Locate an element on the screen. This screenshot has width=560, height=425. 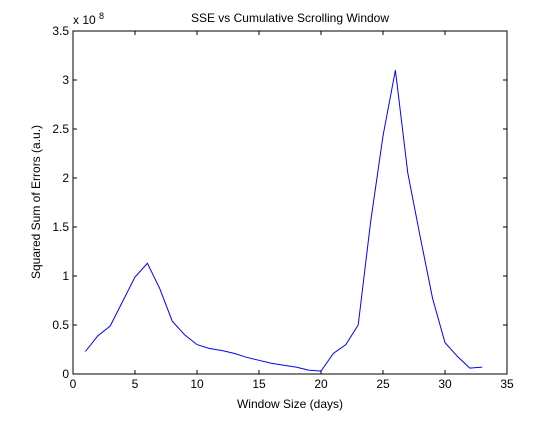
x-tick-label: 25 is located at coordinates (383, 384).